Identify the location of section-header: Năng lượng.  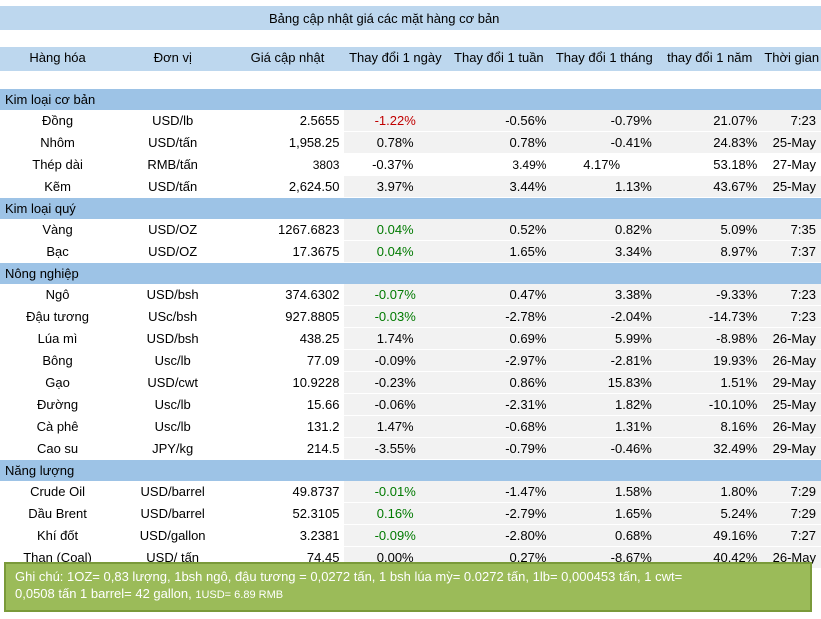
(410, 470).